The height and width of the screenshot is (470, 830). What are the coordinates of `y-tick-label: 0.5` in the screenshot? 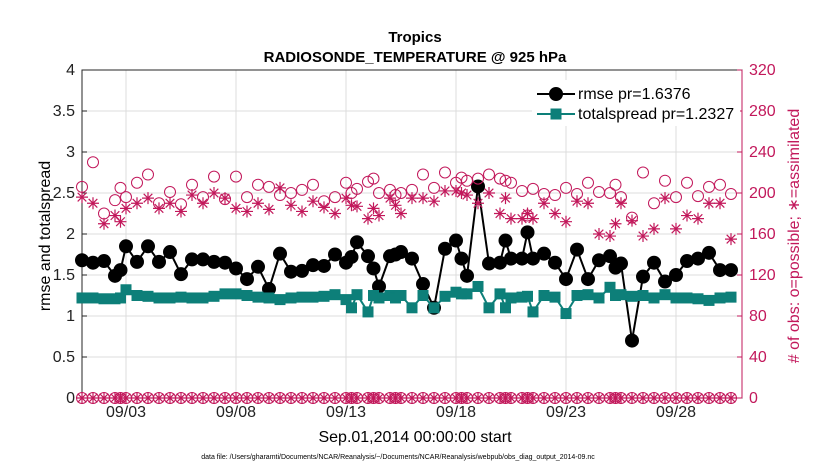 It's located at (64, 357).